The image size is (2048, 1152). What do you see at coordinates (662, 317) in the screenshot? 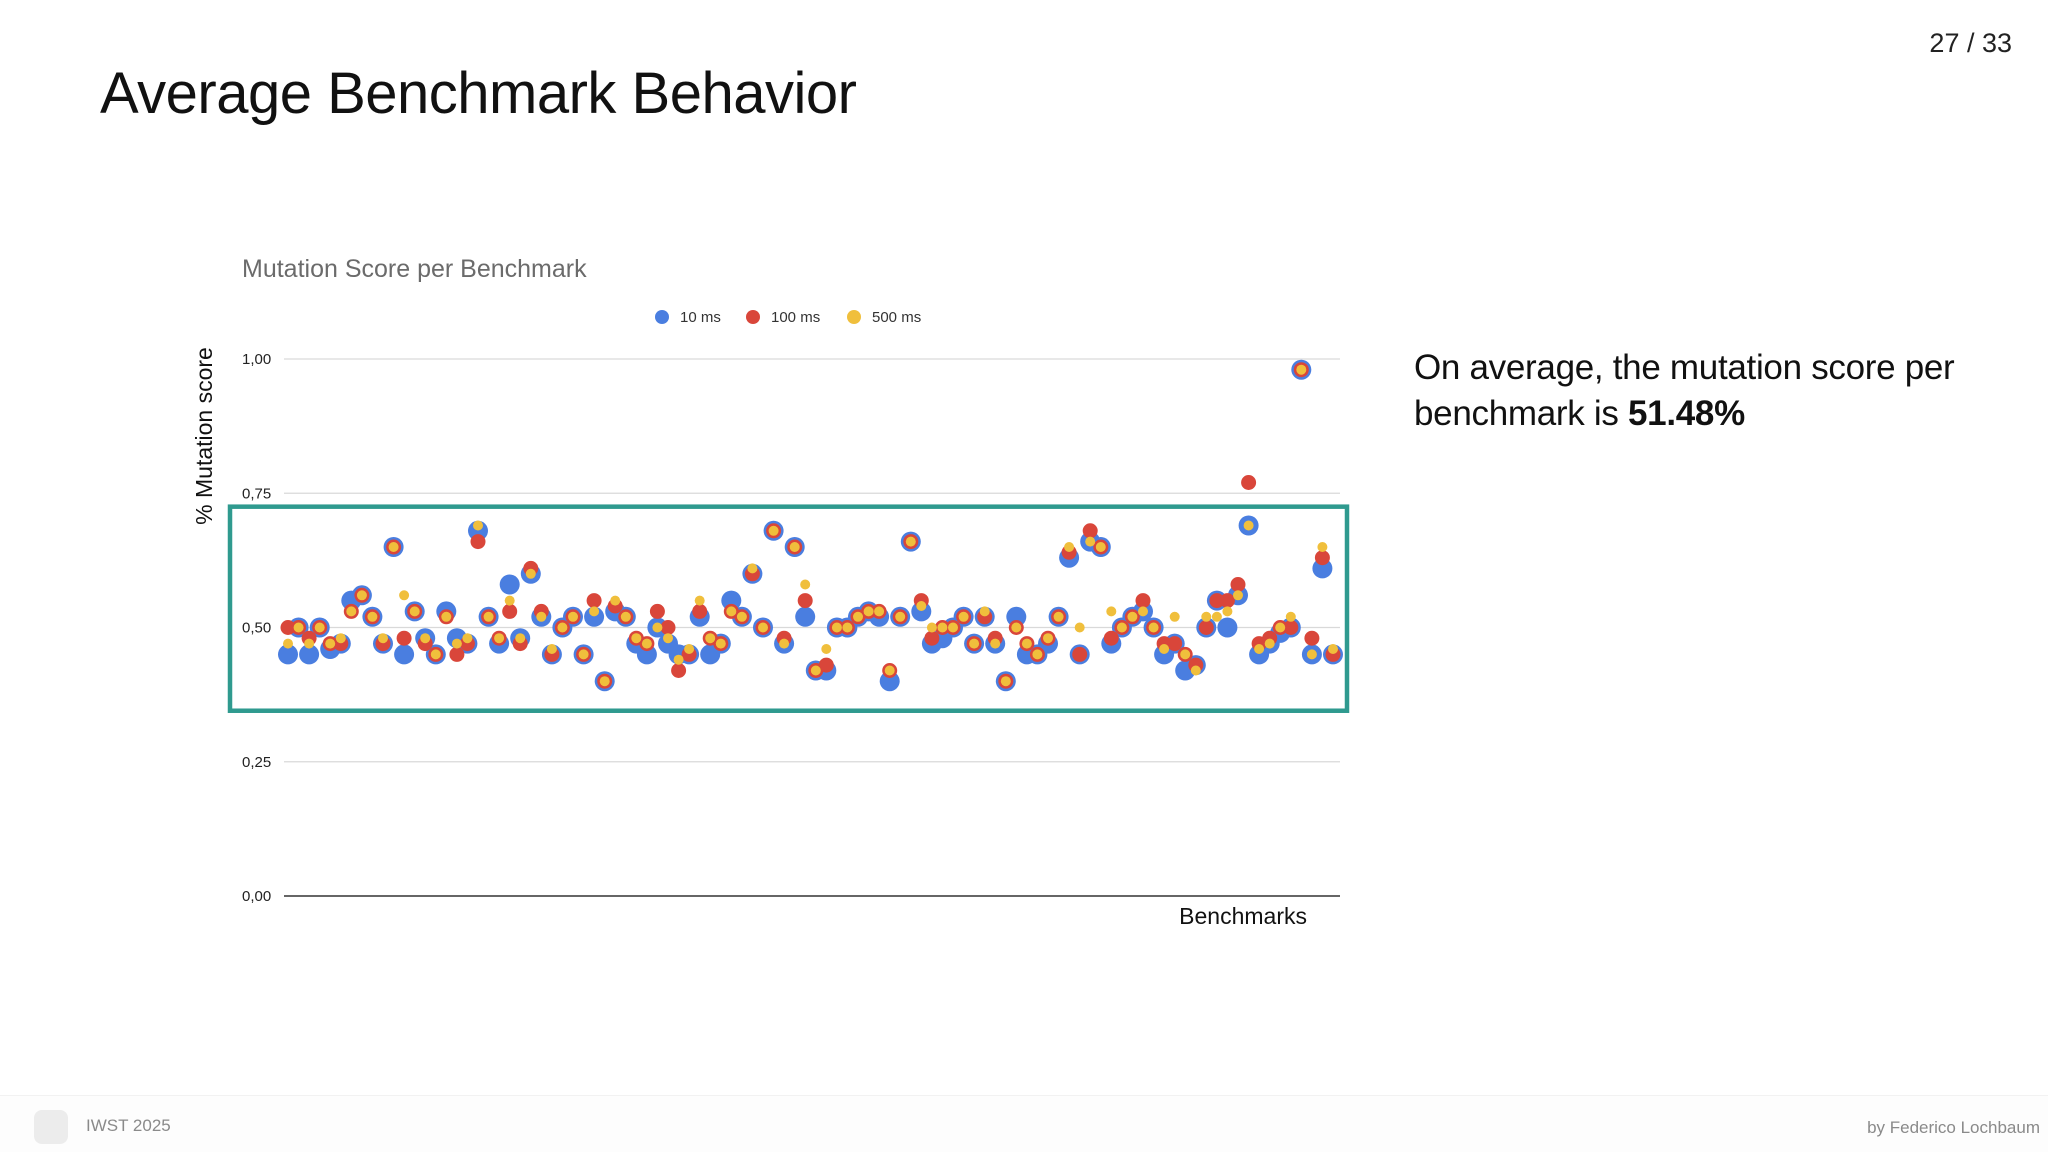
I see `legend-marker-10ms` at bounding box center [662, 317].